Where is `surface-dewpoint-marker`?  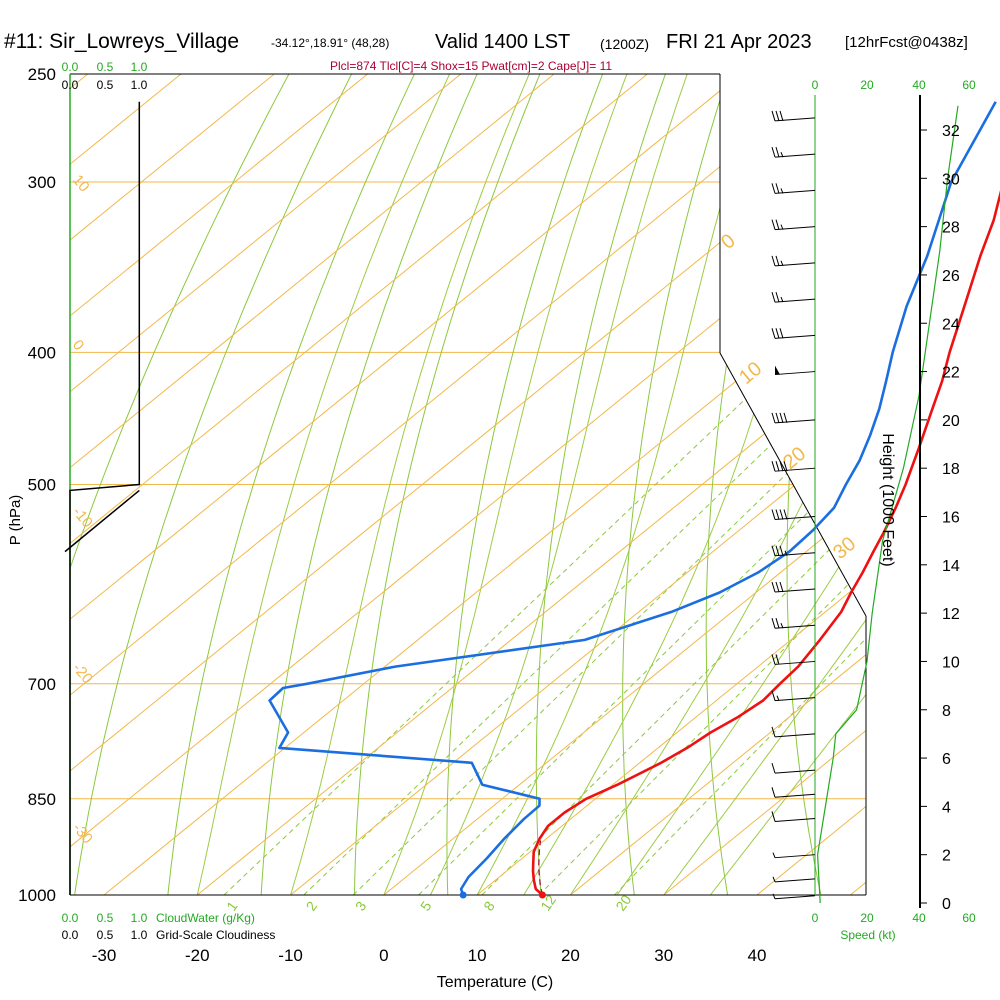
surface-dewpoint-marker is located at coordinates (463, 895).